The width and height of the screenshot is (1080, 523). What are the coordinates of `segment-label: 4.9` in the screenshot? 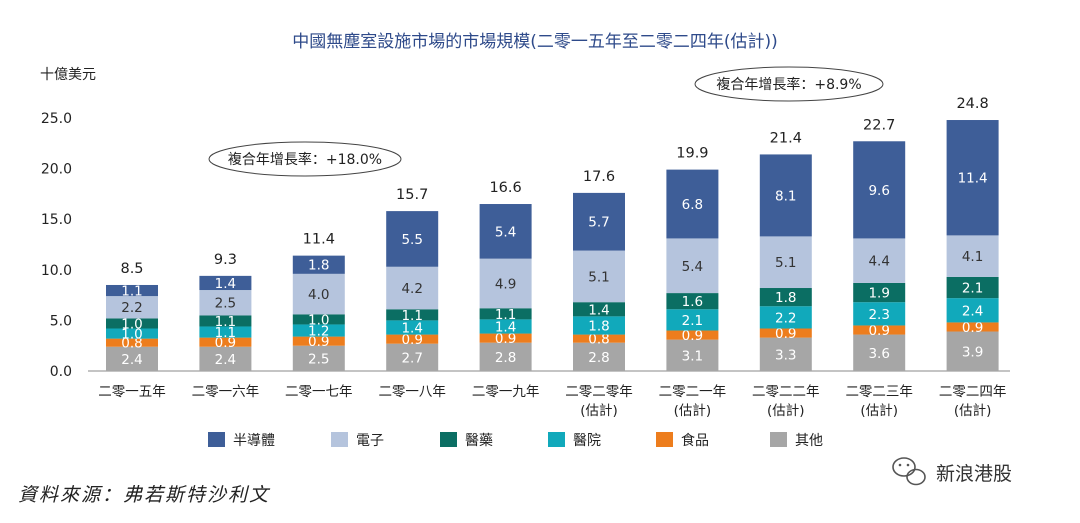 It's located at (505, 284).